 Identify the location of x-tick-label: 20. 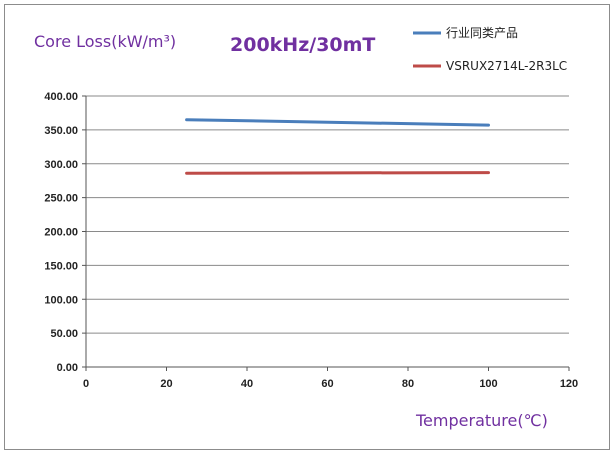
(166, 384).